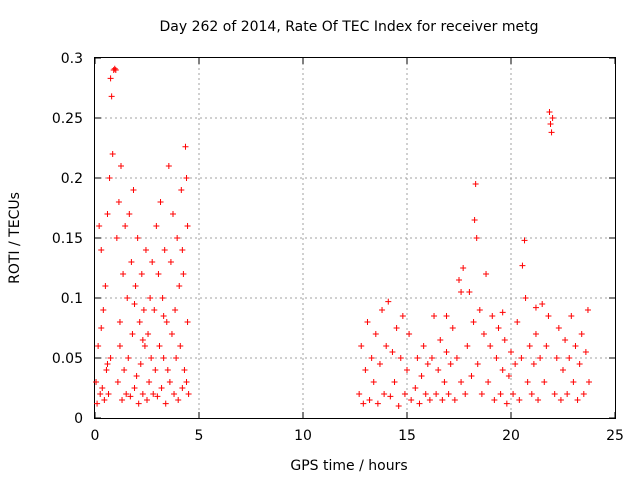  Describe the element at coordinates (303, 436) in the screenshot. I see `x-tick-label: 10` at that location.